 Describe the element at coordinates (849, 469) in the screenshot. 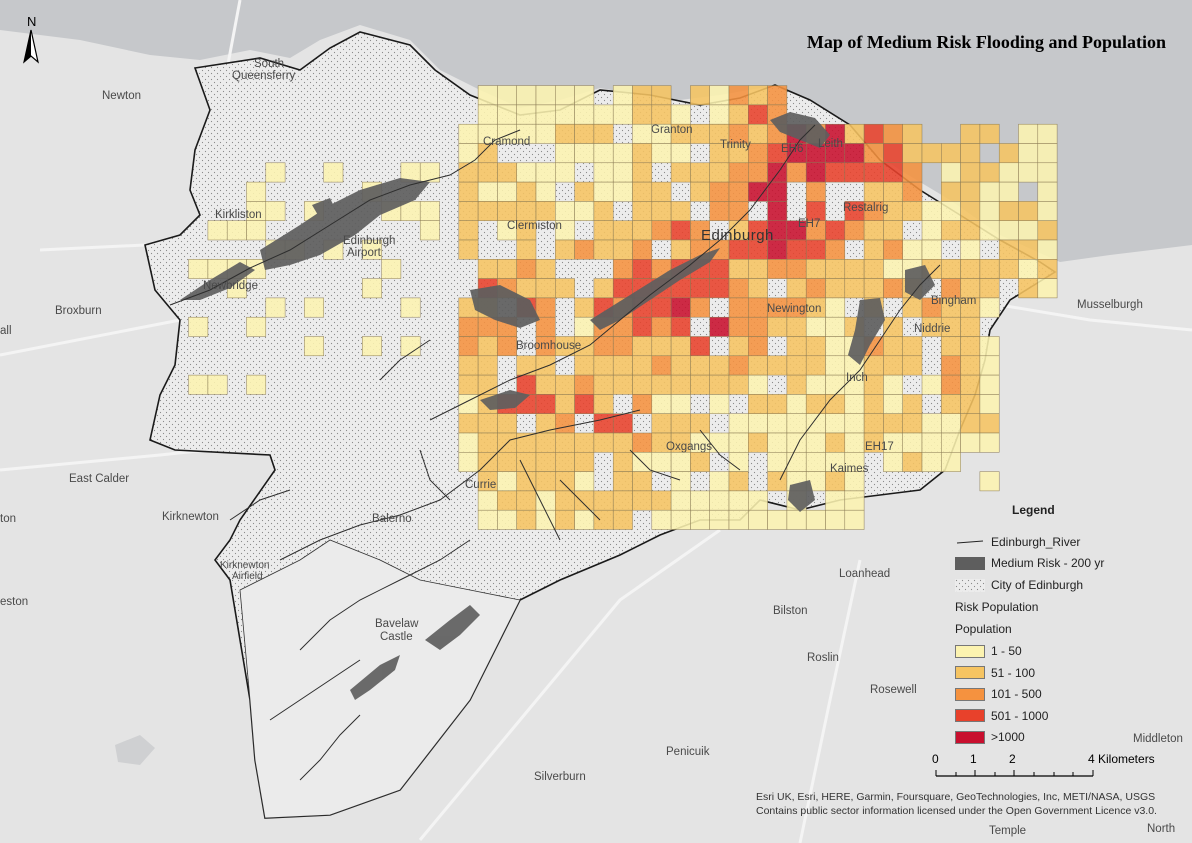

I see `place-kaimes: Kaimes` at that location.